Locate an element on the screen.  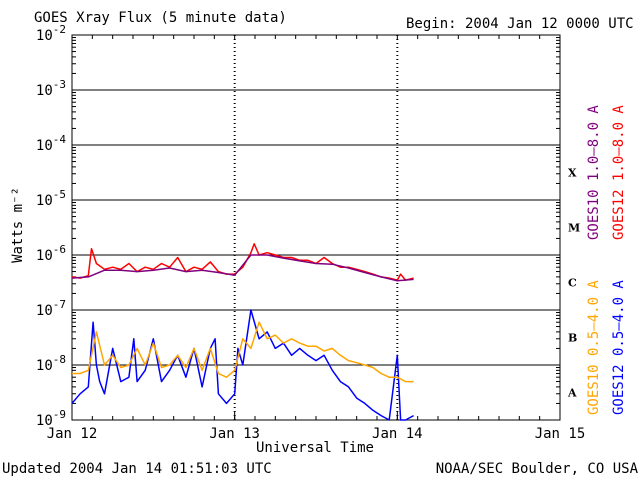
chart-title: GOES Xray Flux (5 minute data) is located at coordinates (160, 18).